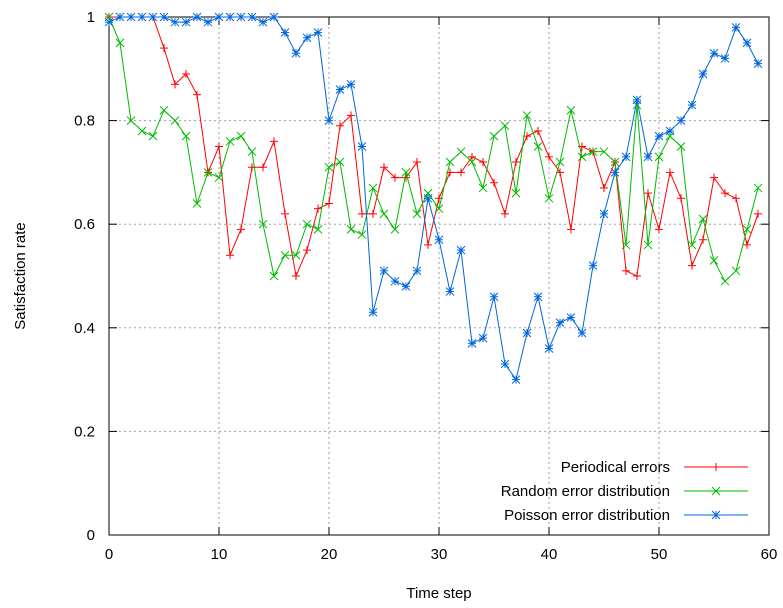  Describe the element at coordinates (615, 467) in the screenshot. I see `legend-label: Periodical errors` at that location.